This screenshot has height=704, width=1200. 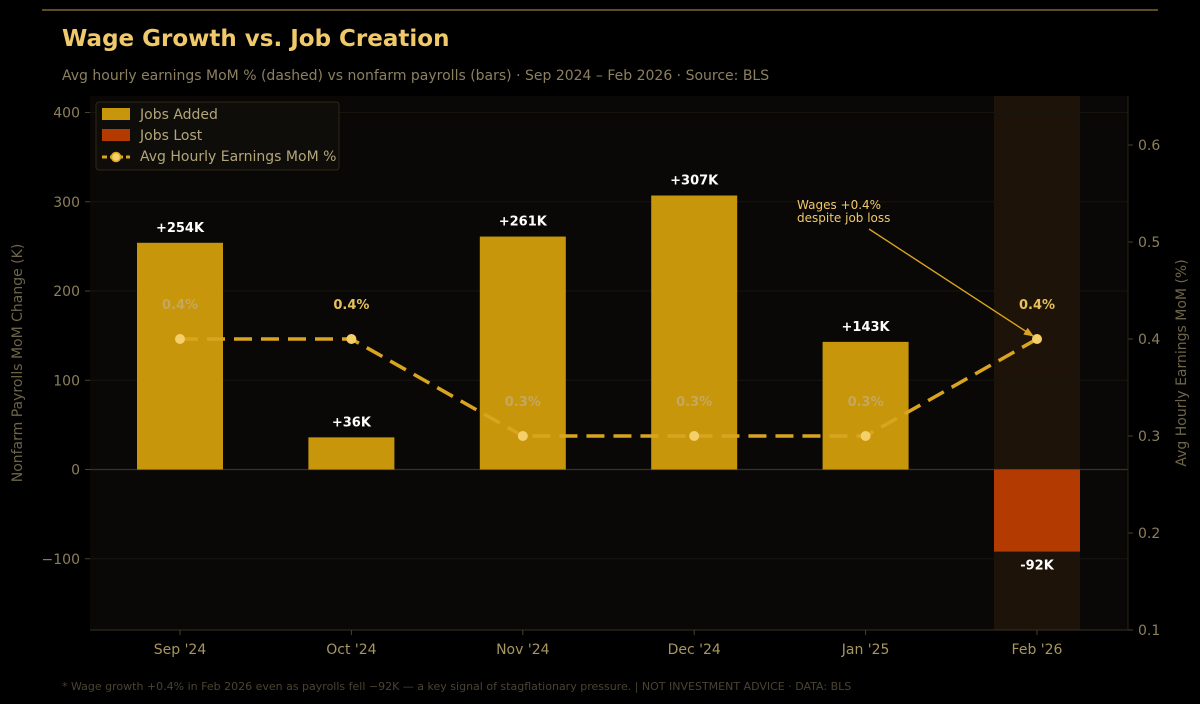 What do you see at coordinates (116, 135) in the screenshot?
I see `legend-swatch-jobs-lost` at bounding box center [116, 135].